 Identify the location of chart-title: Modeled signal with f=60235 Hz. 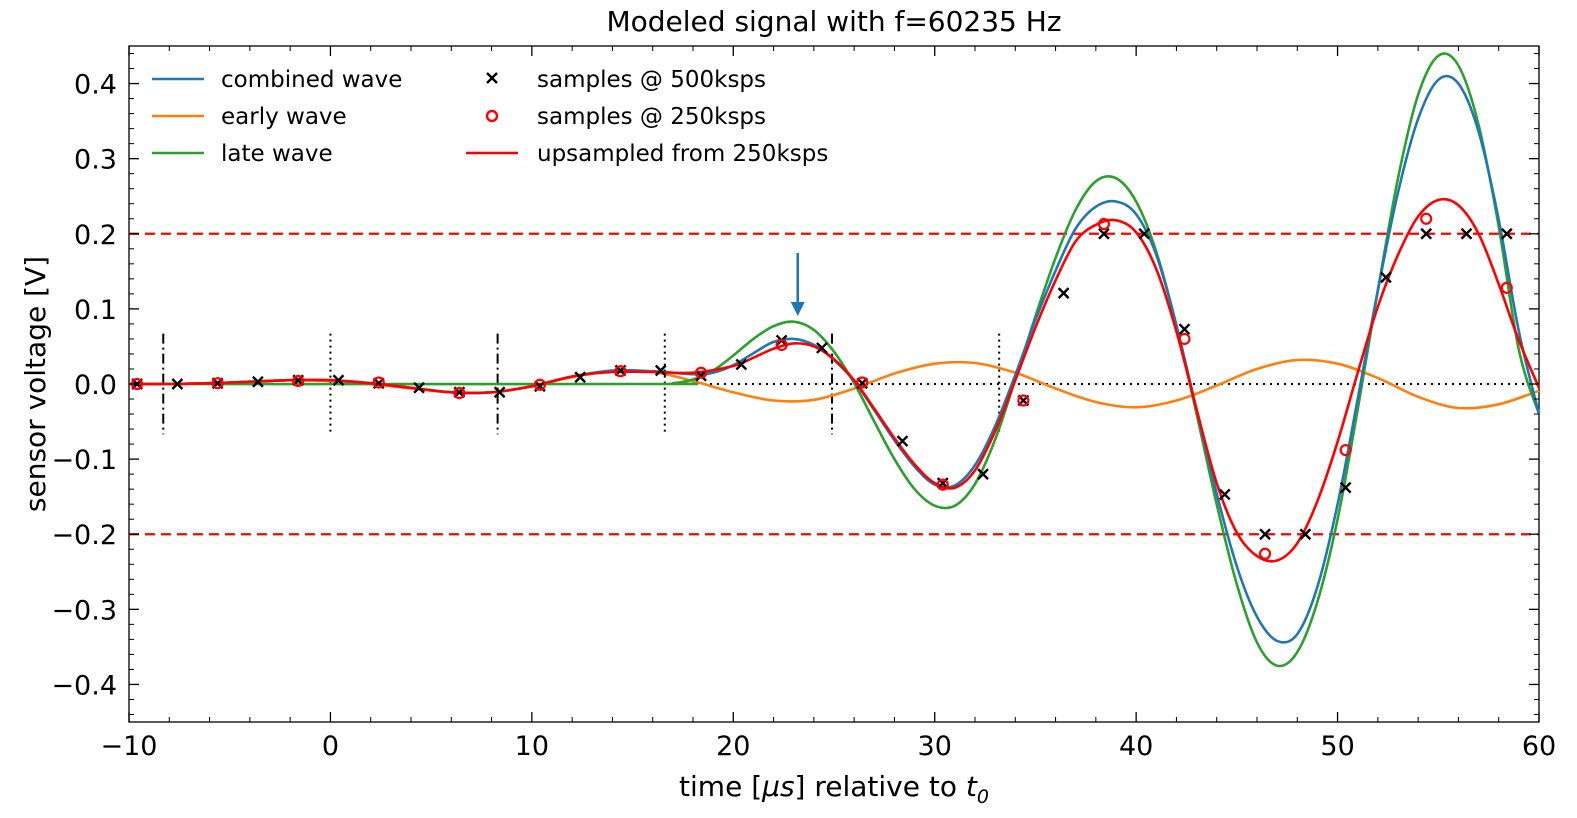
(833, 21).